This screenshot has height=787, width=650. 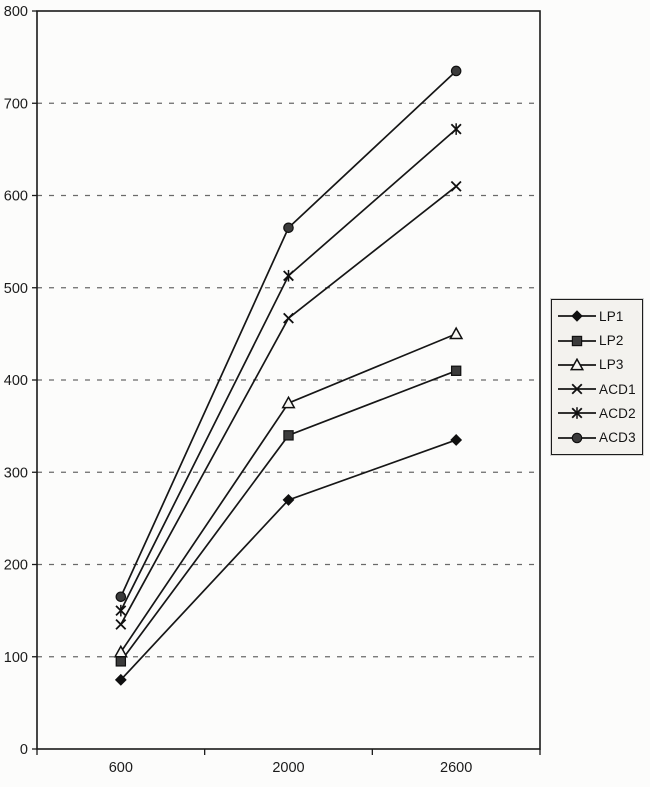 I want to click on legend-item-lp1: LP1, so click(x=600, y=316).